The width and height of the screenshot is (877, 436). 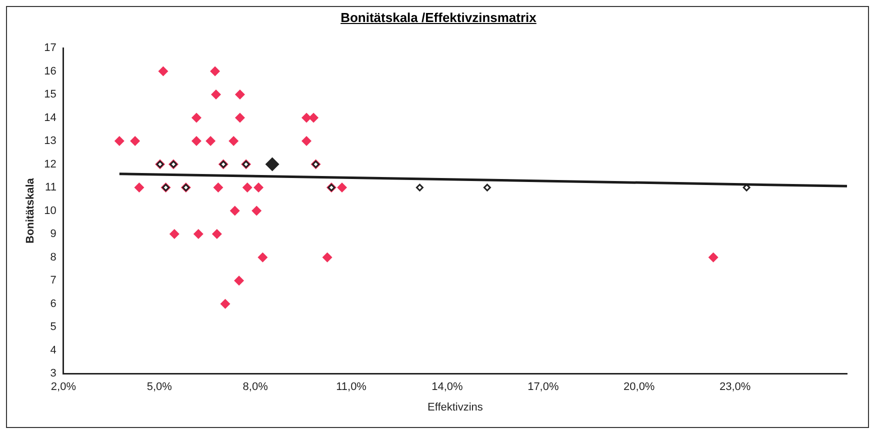 I want to click on y-tick-label: 17, so click(x=50, y=48).